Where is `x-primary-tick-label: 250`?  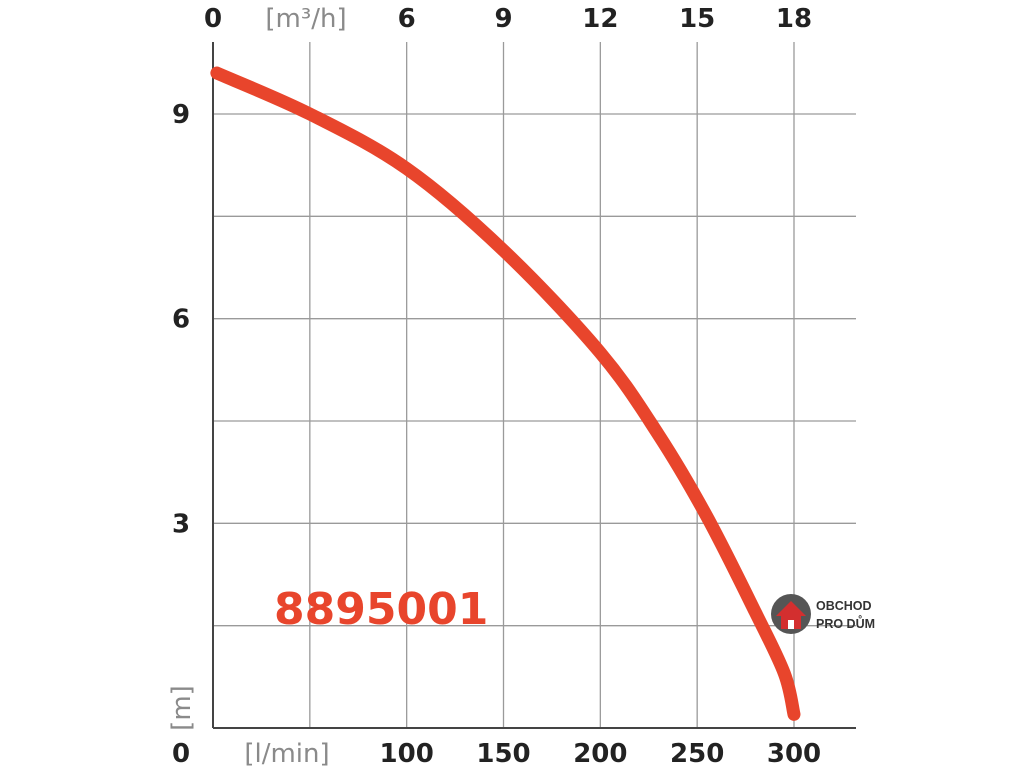 x-primary-tick-label: 250 is located at coordinates (697, 753).